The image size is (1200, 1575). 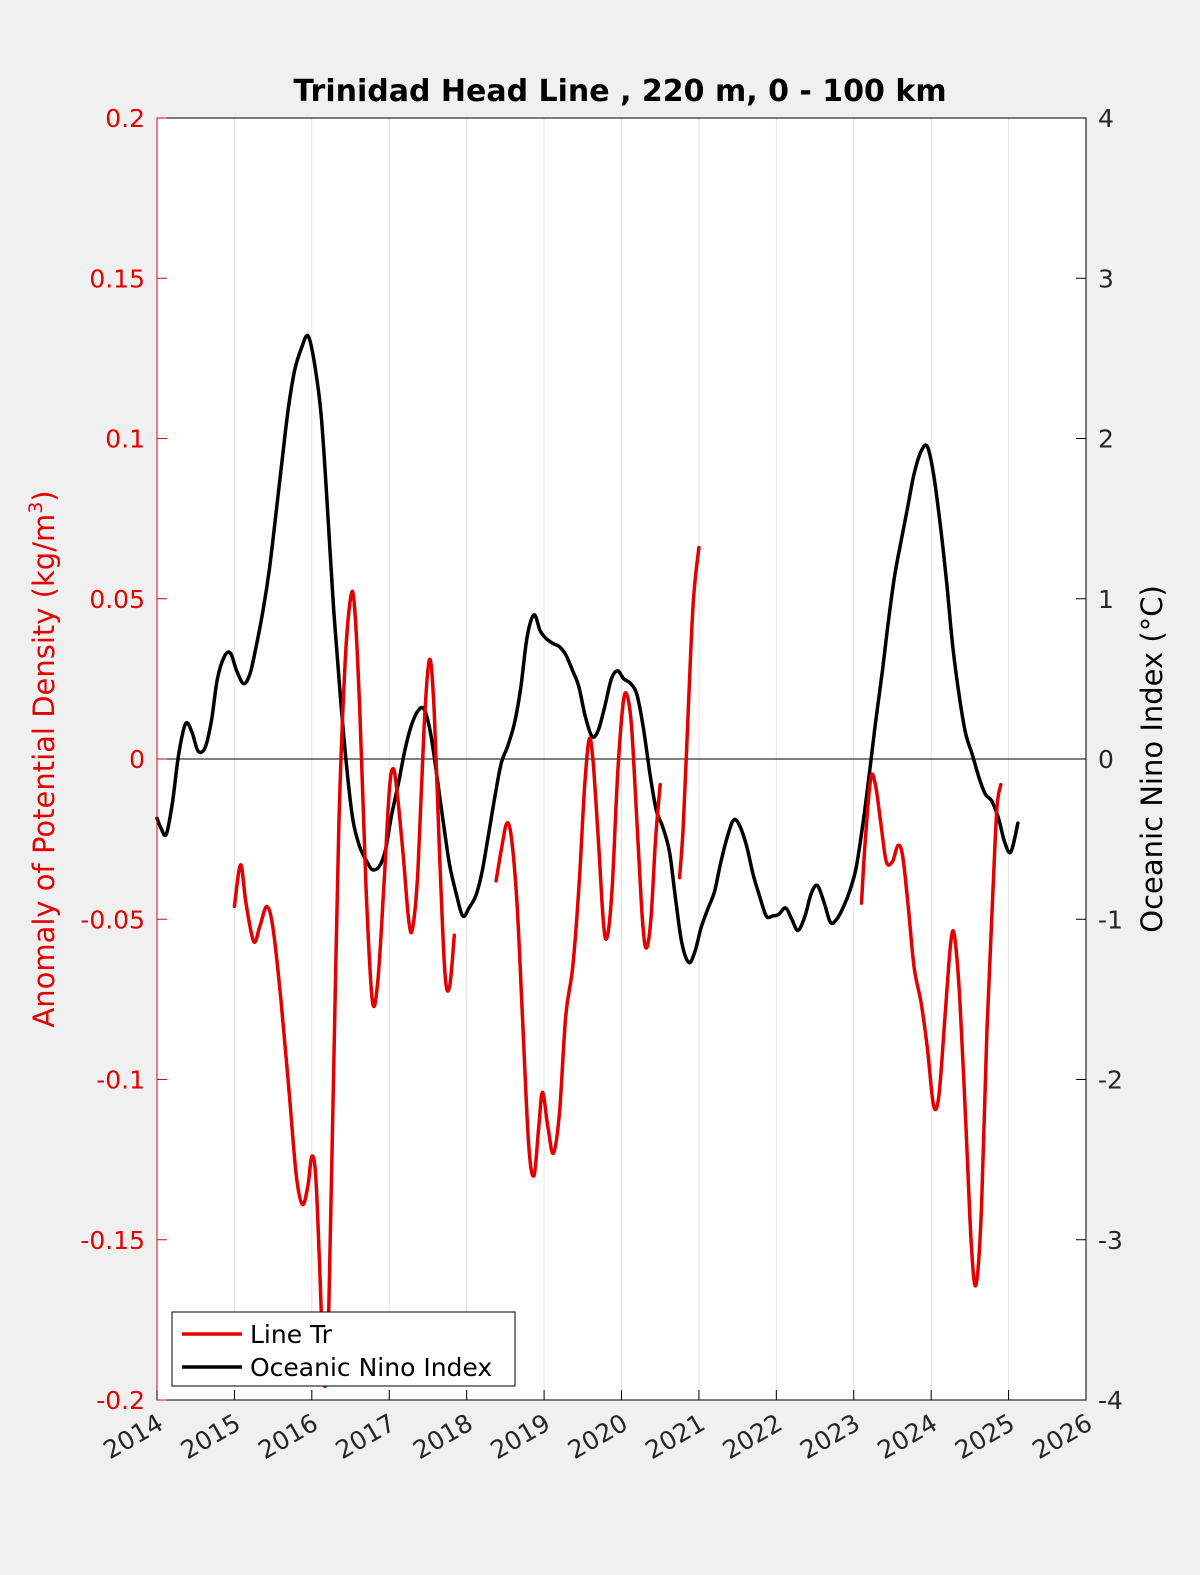 I want to click on y-left-tick-label: -0.05, so click(x=112, y=919).